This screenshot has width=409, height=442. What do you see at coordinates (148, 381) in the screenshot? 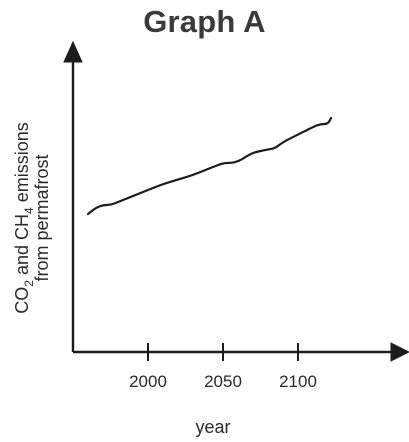
I see `x-tick-label-2000: 2000` at bounding box center [148, 381].